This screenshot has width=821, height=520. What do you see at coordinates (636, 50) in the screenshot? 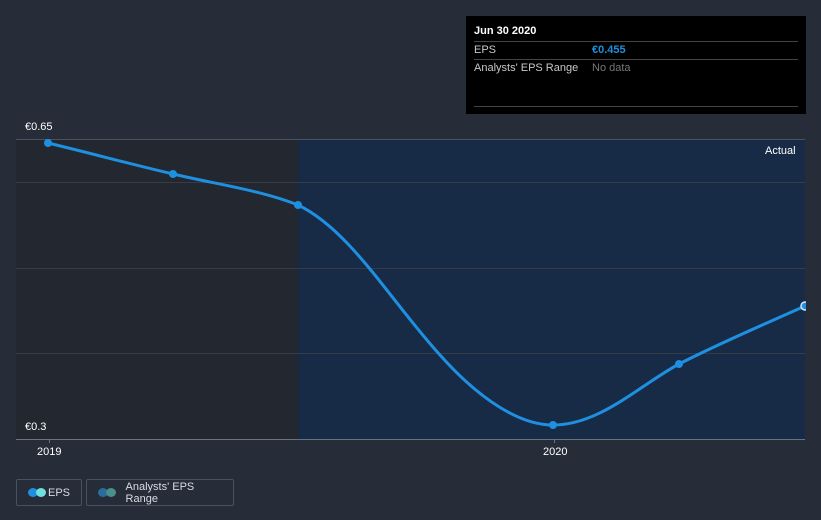
I see `tooltip-row-eps: EPS €0.455` at bounding box center [636, 50].